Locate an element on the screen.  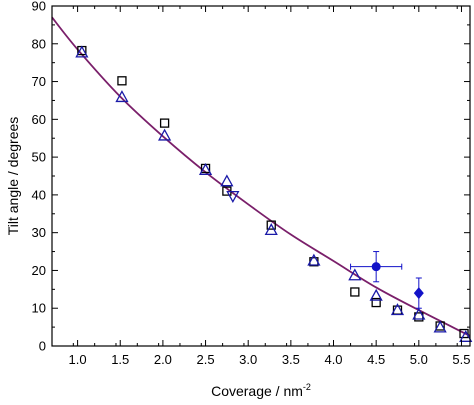
y-tick-label: 10 is located at coordinates (39, 308).